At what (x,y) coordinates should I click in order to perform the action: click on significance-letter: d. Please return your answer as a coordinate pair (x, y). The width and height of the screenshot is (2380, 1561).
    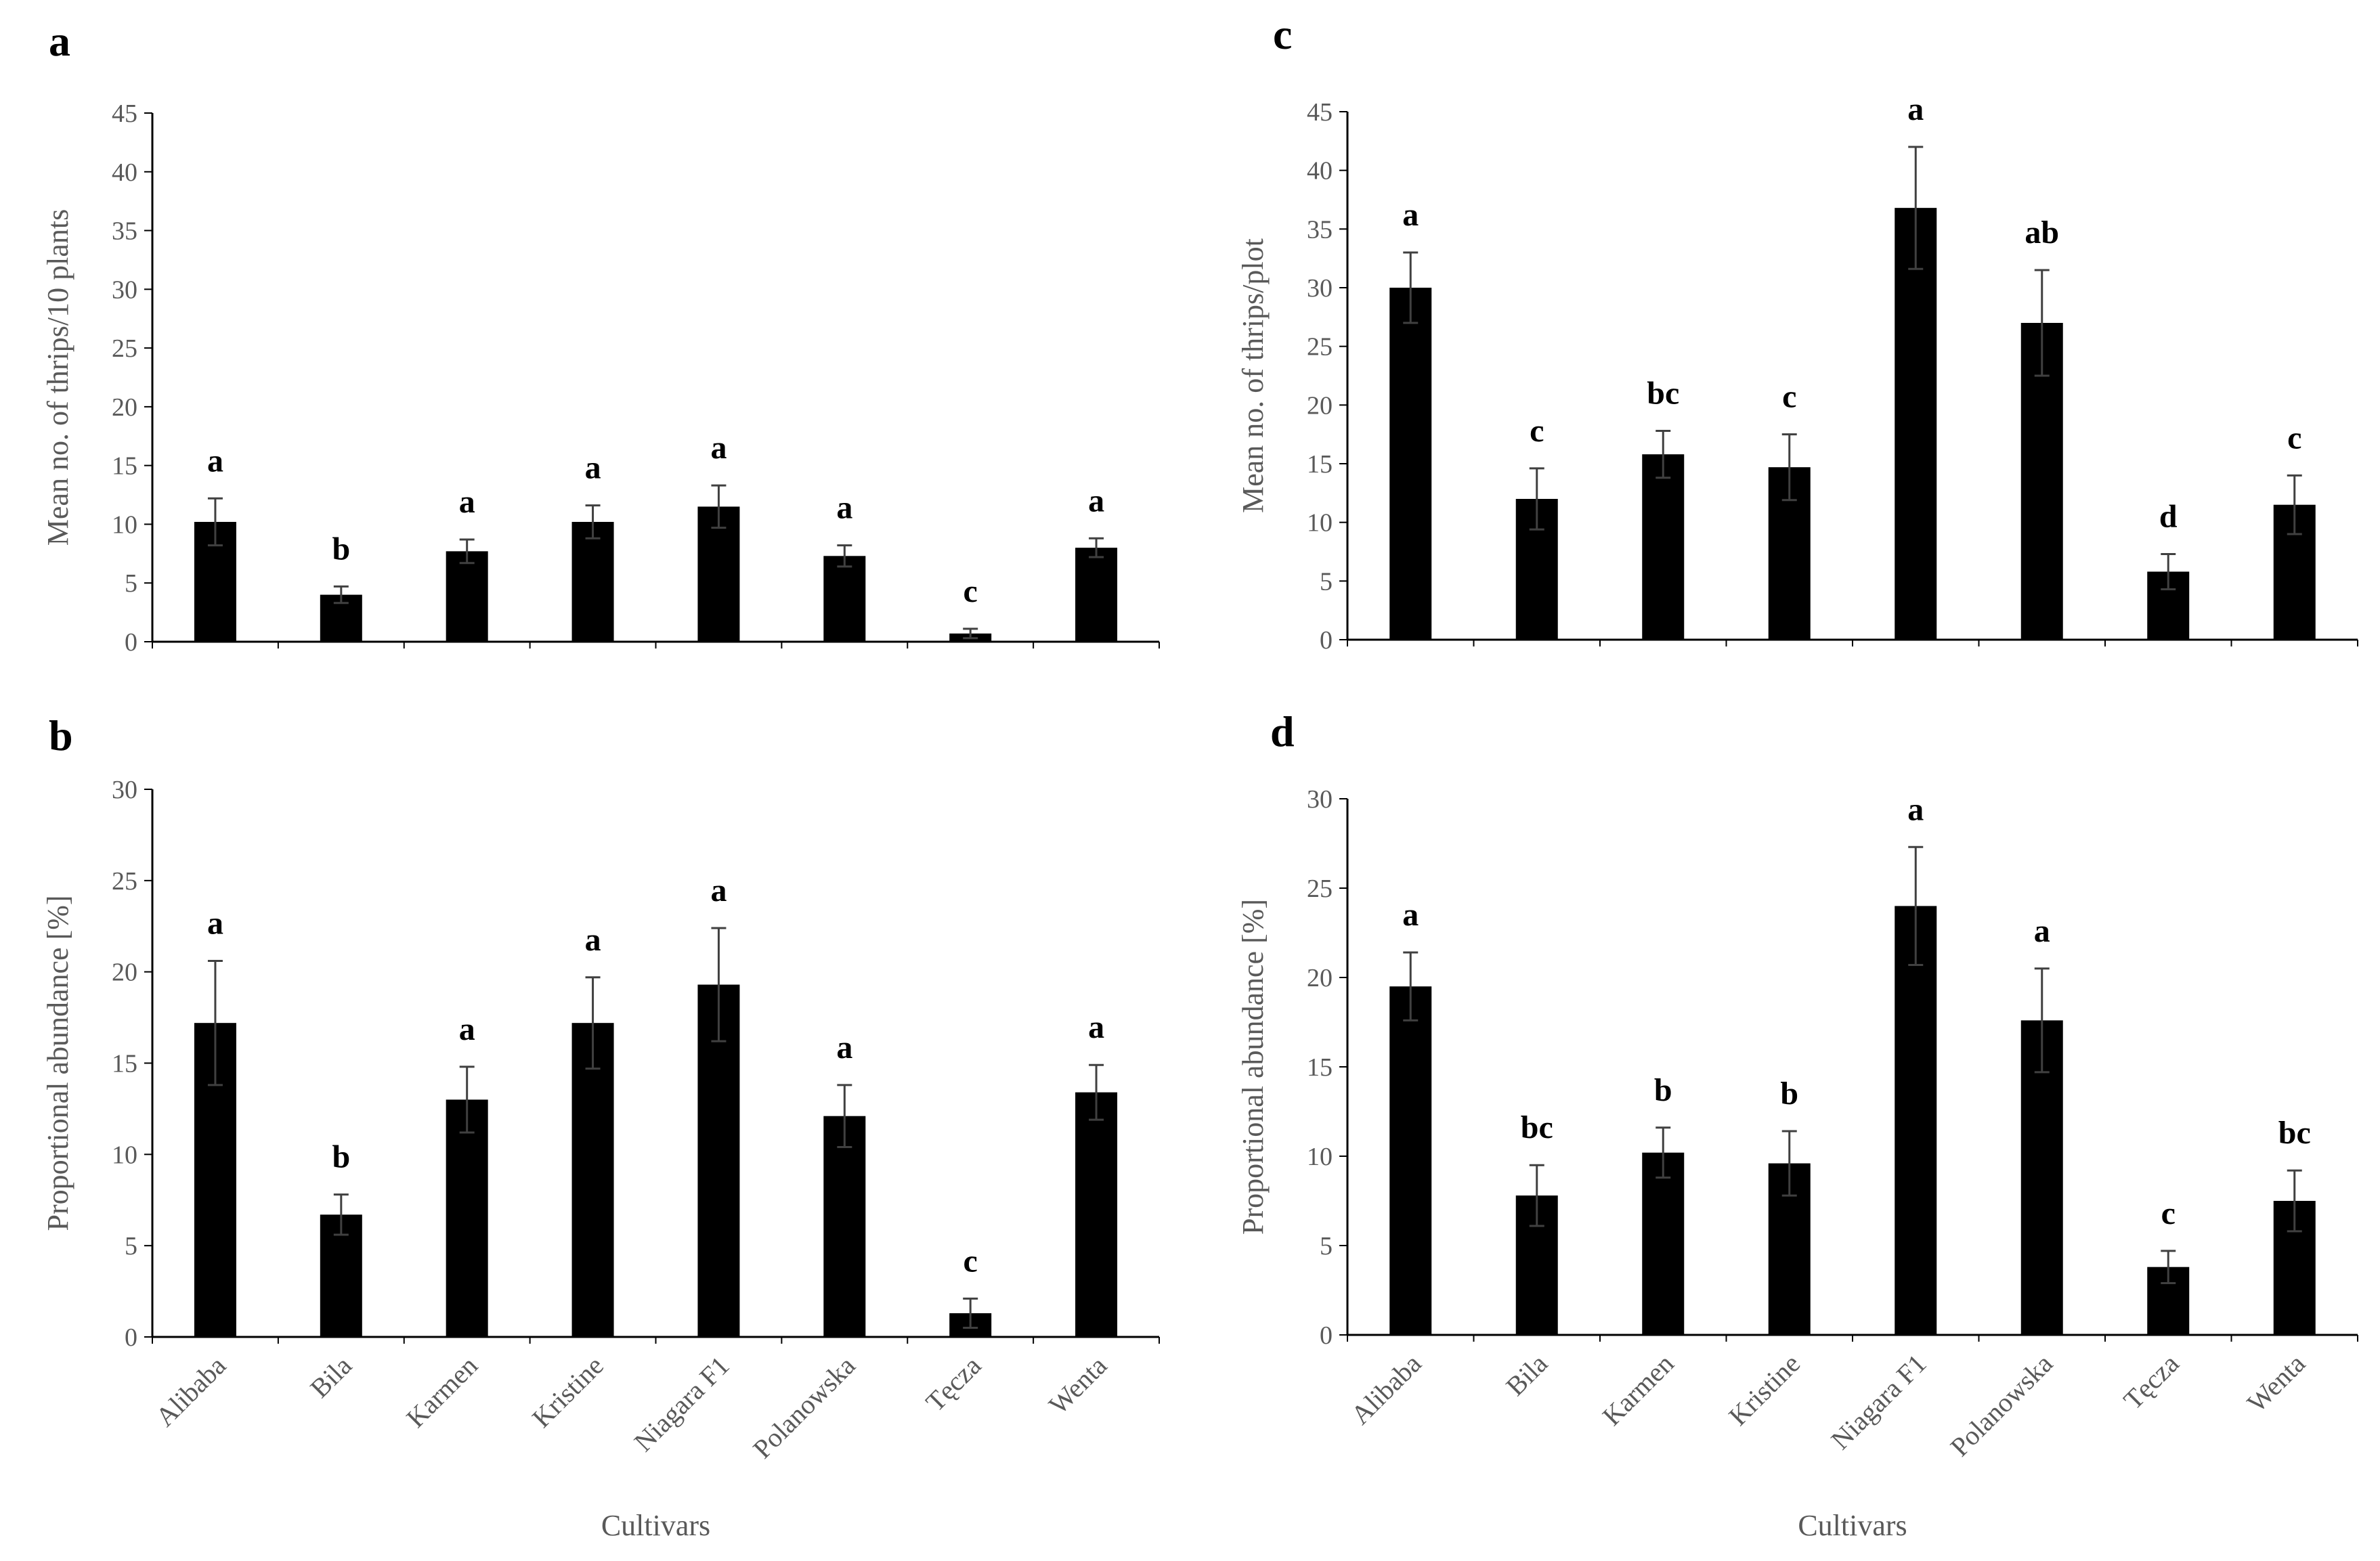
    Looking at the image, I should click on (2169, 516).